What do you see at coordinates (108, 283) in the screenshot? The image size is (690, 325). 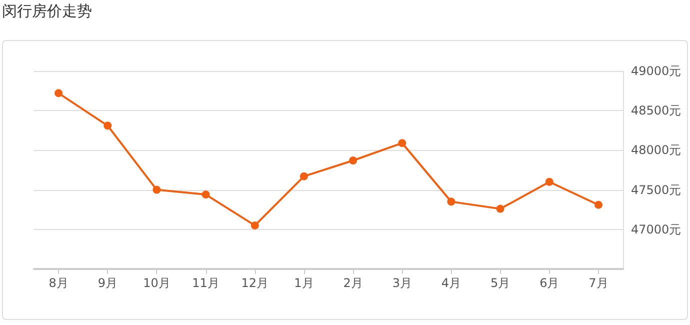 I see `x-tick-label: 9月` at bounding box center [108, 283].